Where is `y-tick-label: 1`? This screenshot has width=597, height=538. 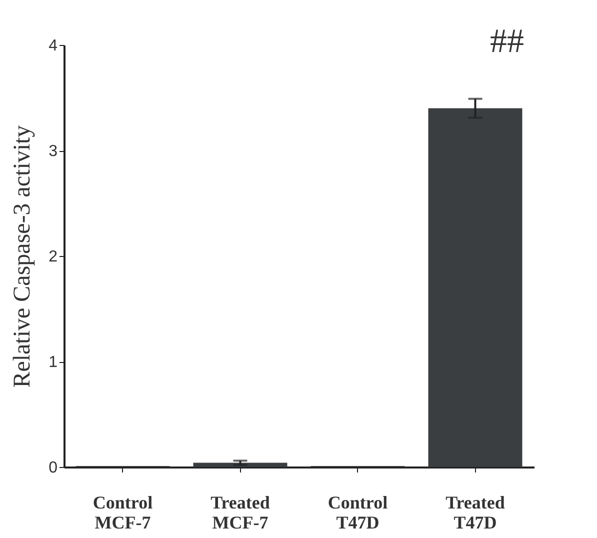 y-tick-label: 1 is located at coordinates (53, 362).